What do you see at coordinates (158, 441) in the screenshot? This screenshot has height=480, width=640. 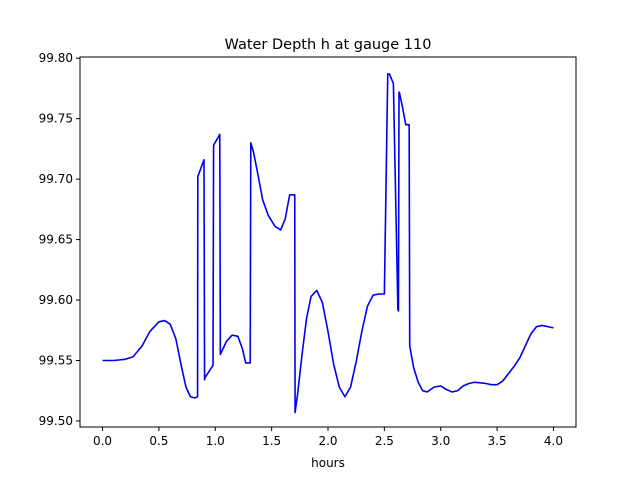 I see `x-tick-label: 0.5` at bounding box center [158, 441].